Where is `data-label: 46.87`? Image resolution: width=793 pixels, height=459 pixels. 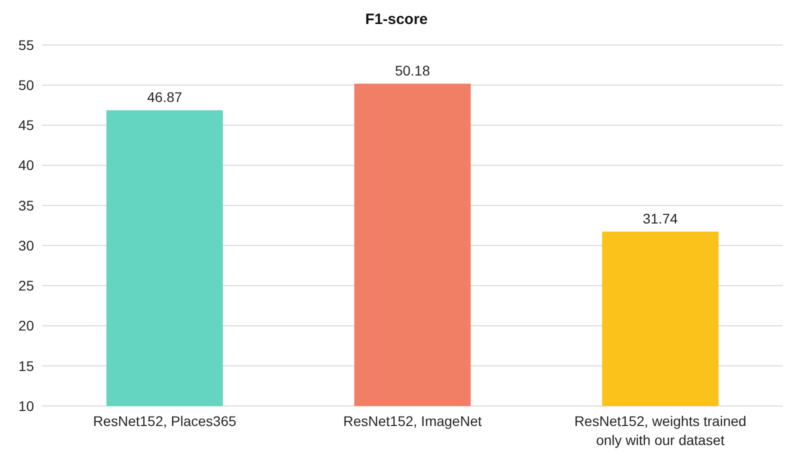 data-label: 46.87 is located at coordinates (164, 97).